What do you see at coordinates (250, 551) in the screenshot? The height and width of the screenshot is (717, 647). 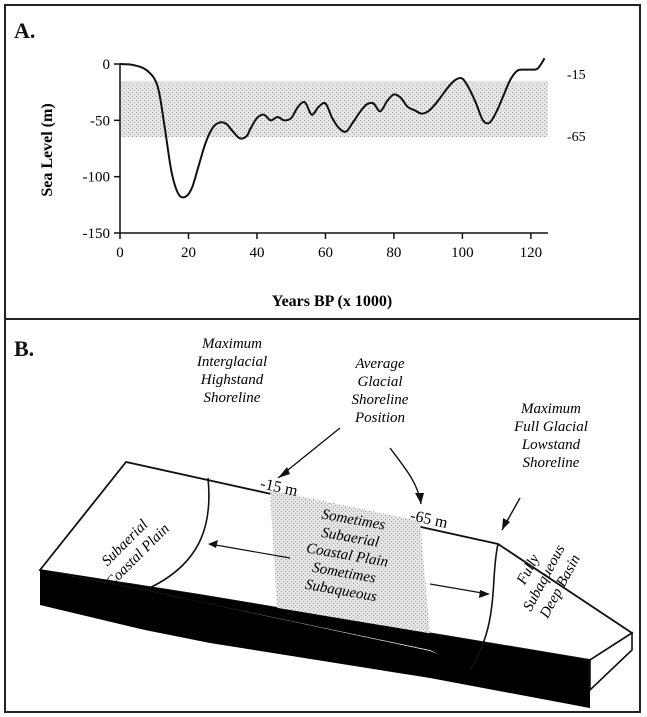 I see `arrow-left` at bounding box center [250, 551].